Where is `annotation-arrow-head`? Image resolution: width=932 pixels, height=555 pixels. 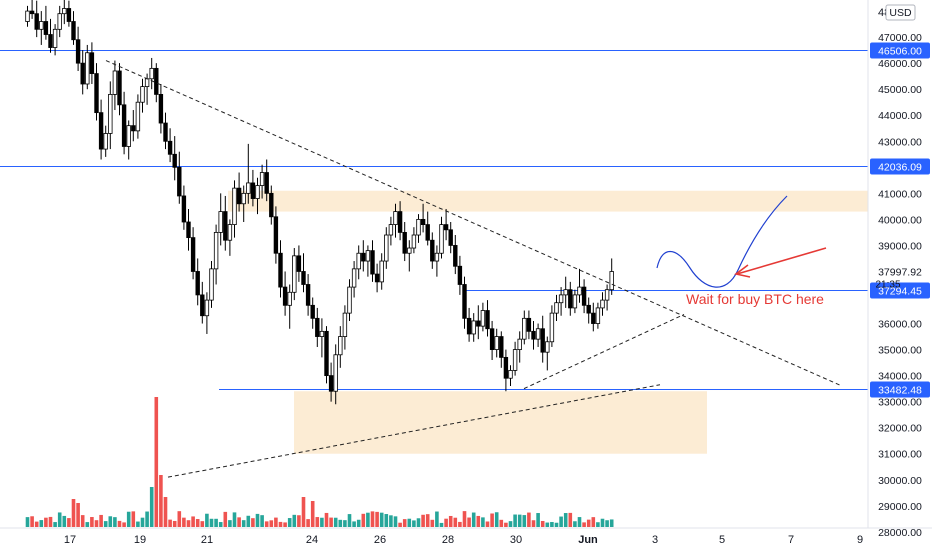
annotation-arrow-head is located at coordinates (742, 271).